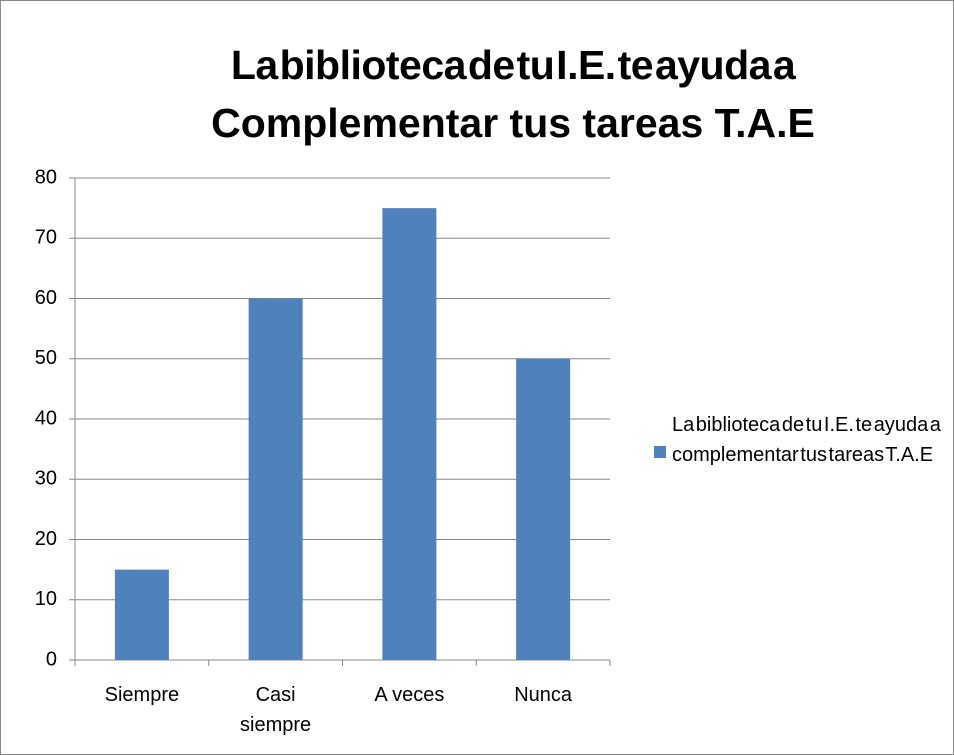 The height and width of the screenshot is (755, 954). What do you see at coordinates (46, 238) in the screenshot?
I see `y-tick-label: 70` at bounding box center [46, 238].